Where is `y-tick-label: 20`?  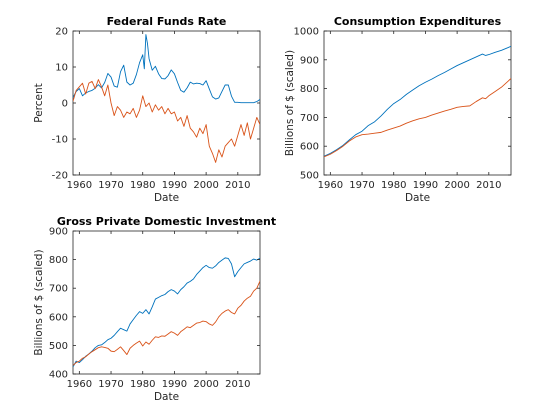
y-tick-label: 20 is located at coordinates (61, 32).